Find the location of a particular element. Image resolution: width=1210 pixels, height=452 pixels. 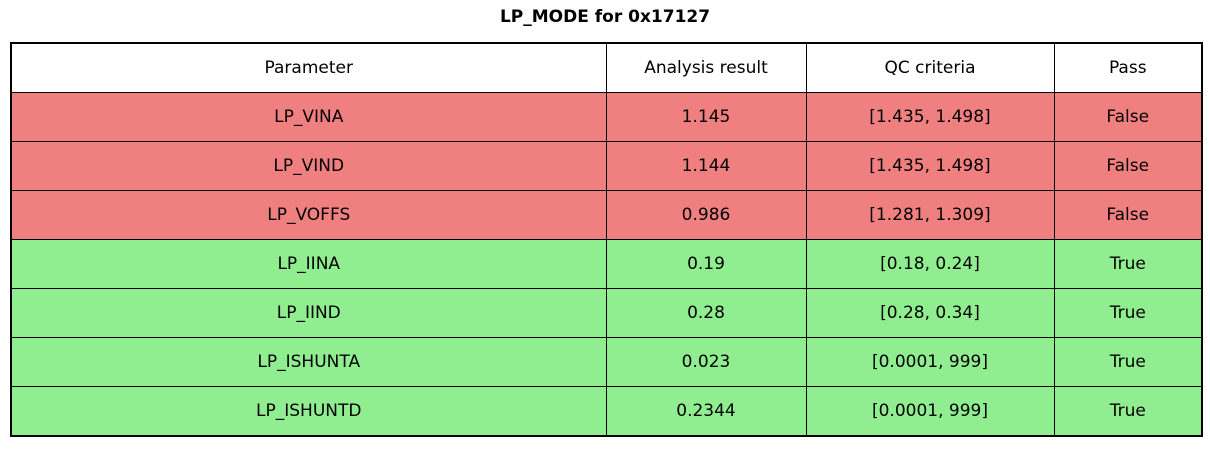

cell-parameter: LP_VINA is located at coordinates (308, 117).